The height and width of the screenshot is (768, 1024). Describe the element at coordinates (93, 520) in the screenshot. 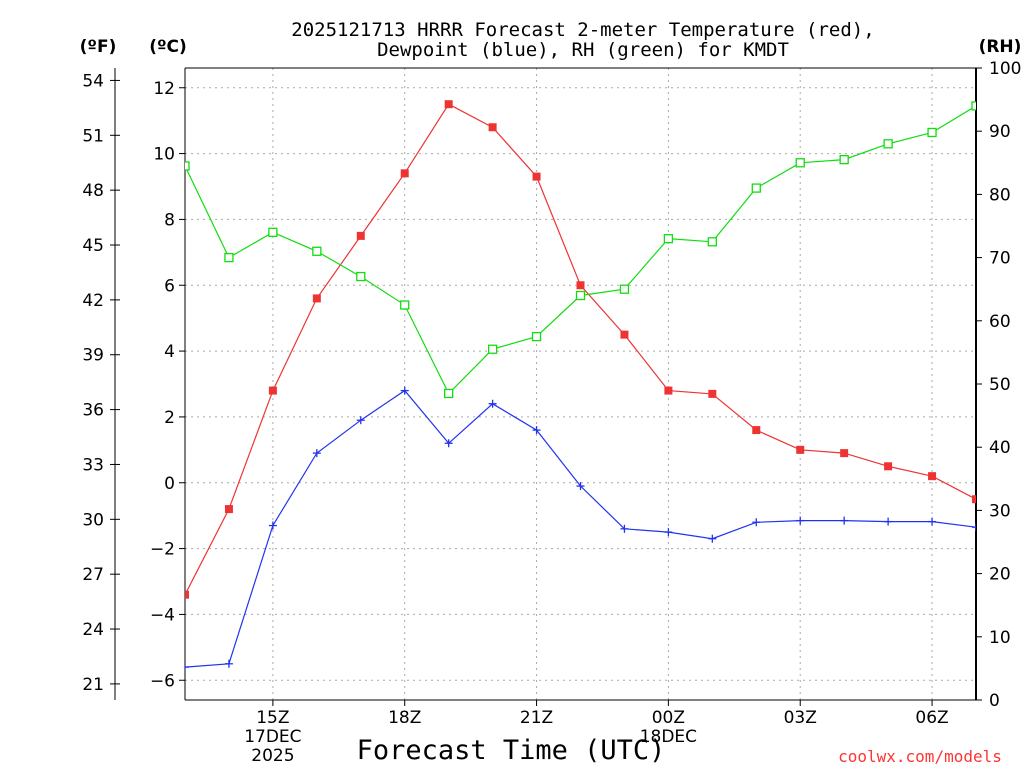

I see `fahrenheit-tick-label: 30` at that location.